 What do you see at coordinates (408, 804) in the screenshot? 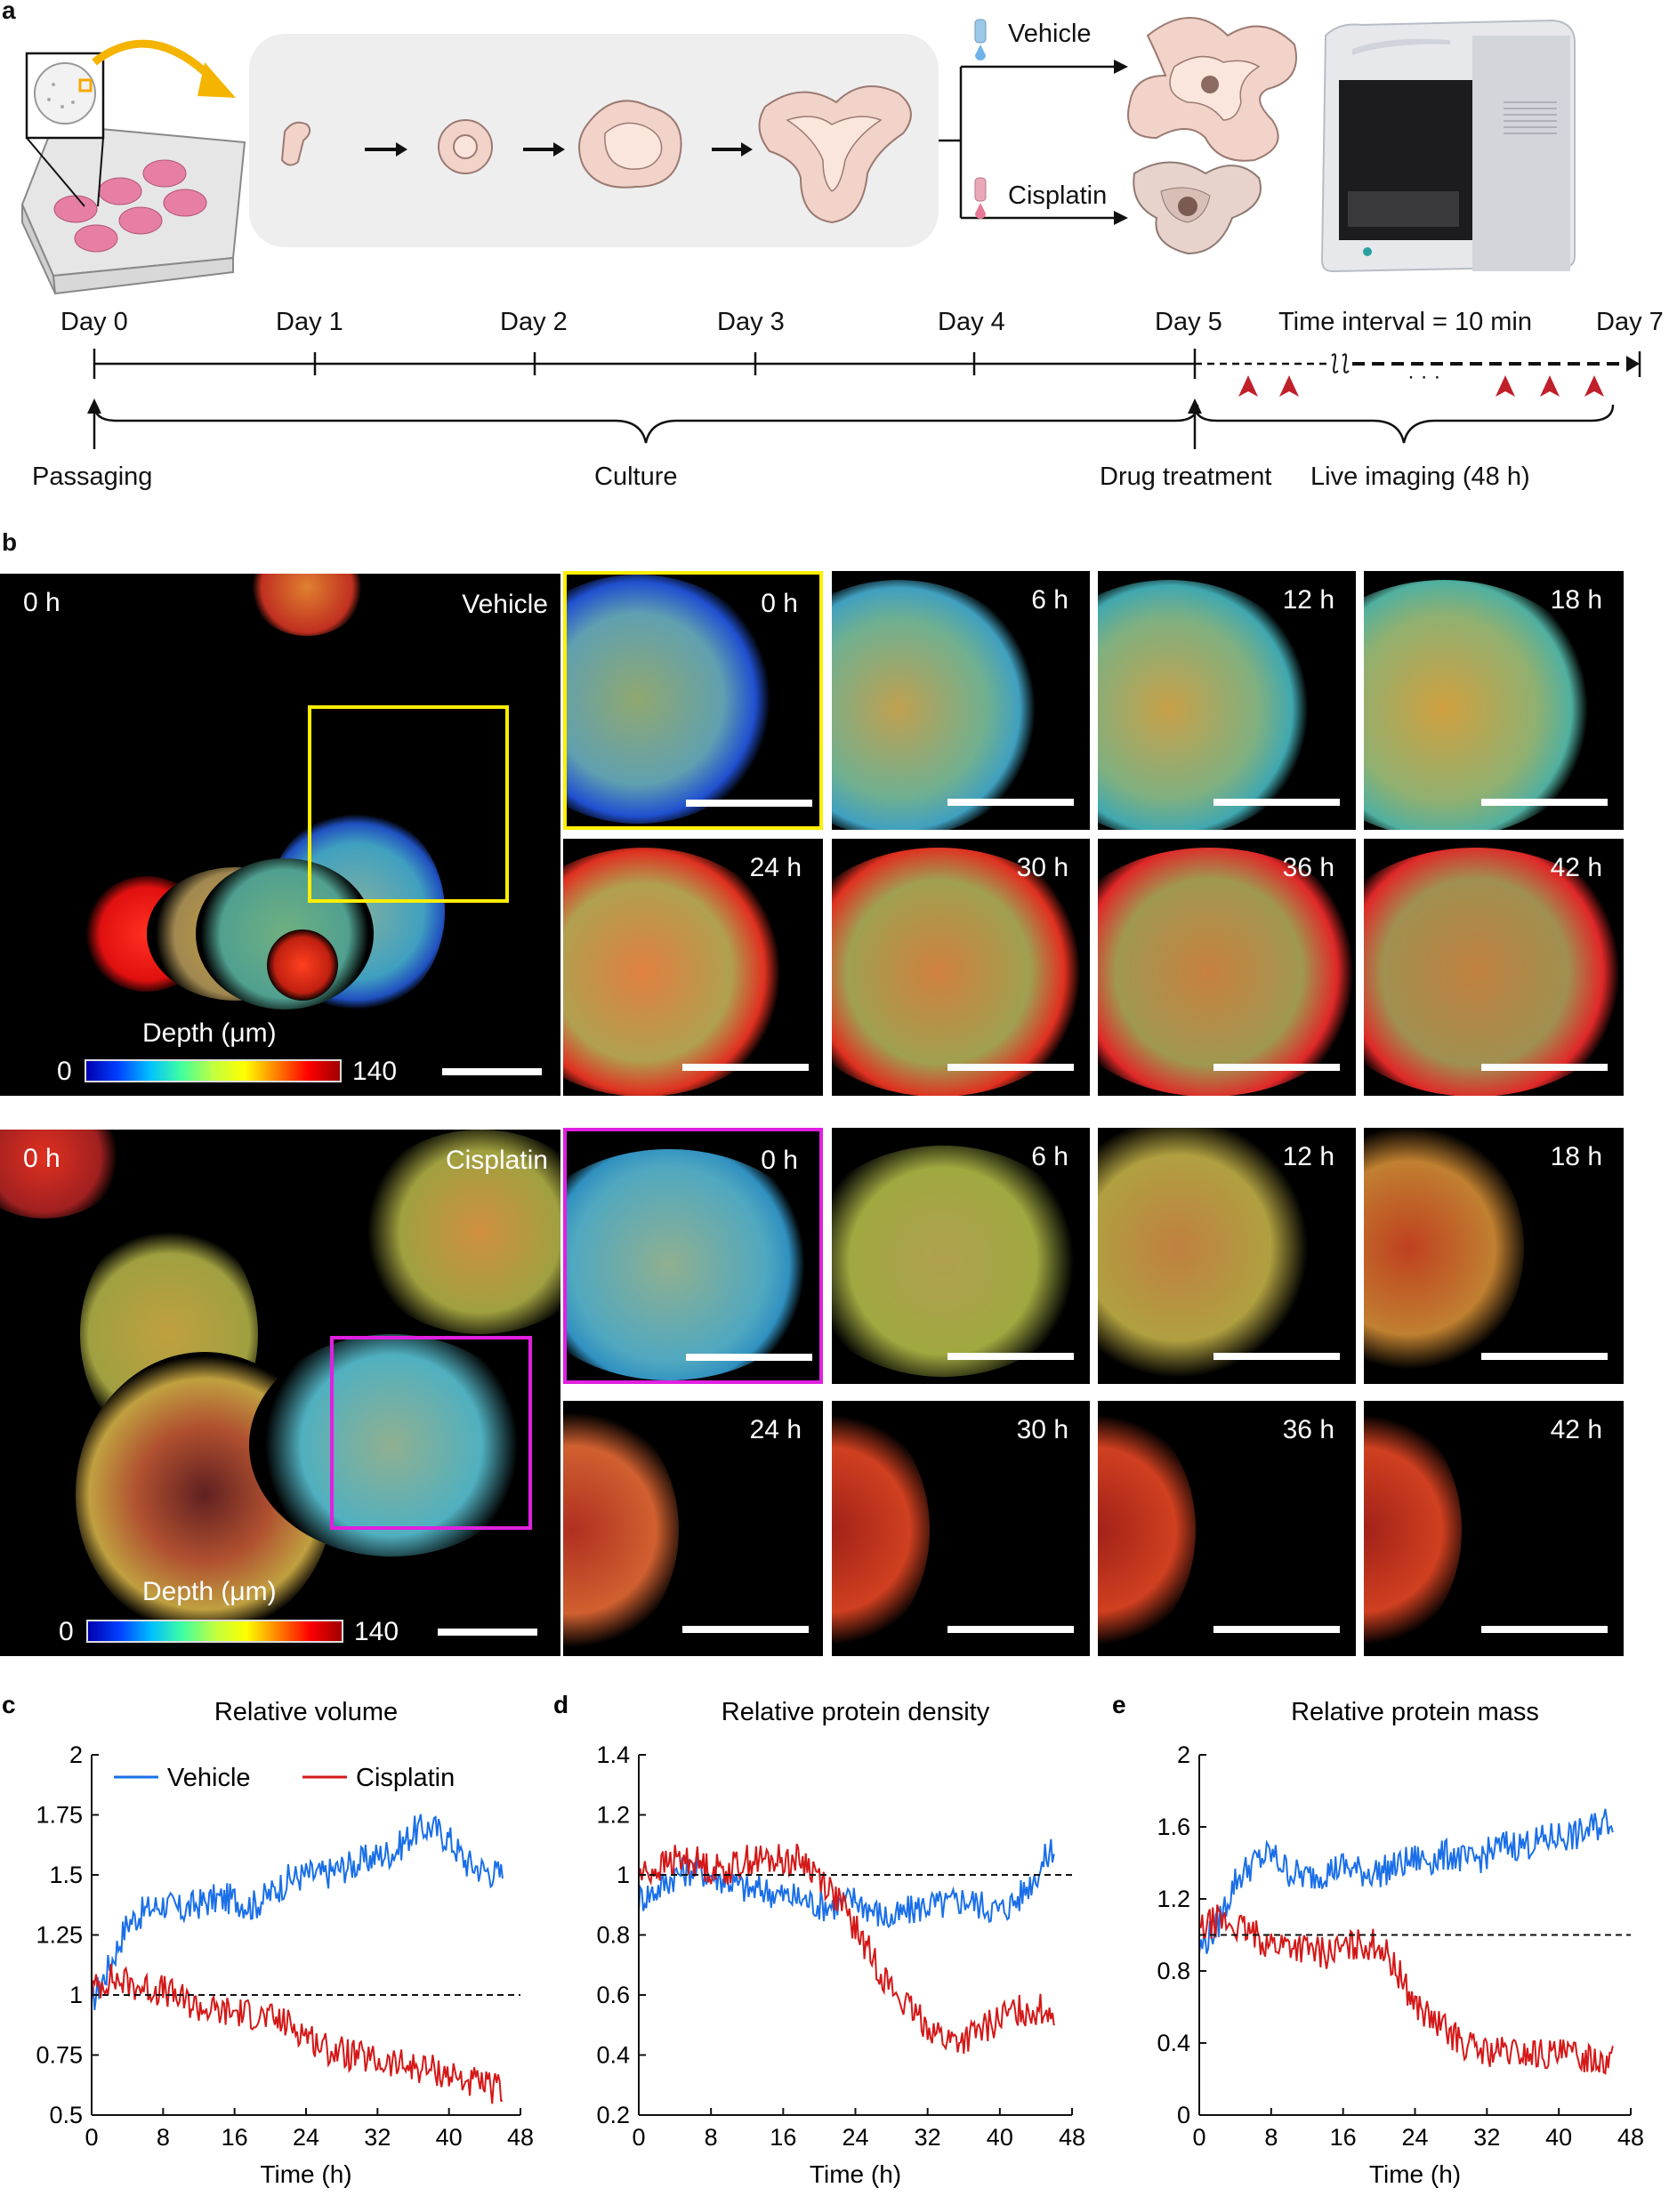
I see `vehicle-roi-box` at bounding box center [408, 804].